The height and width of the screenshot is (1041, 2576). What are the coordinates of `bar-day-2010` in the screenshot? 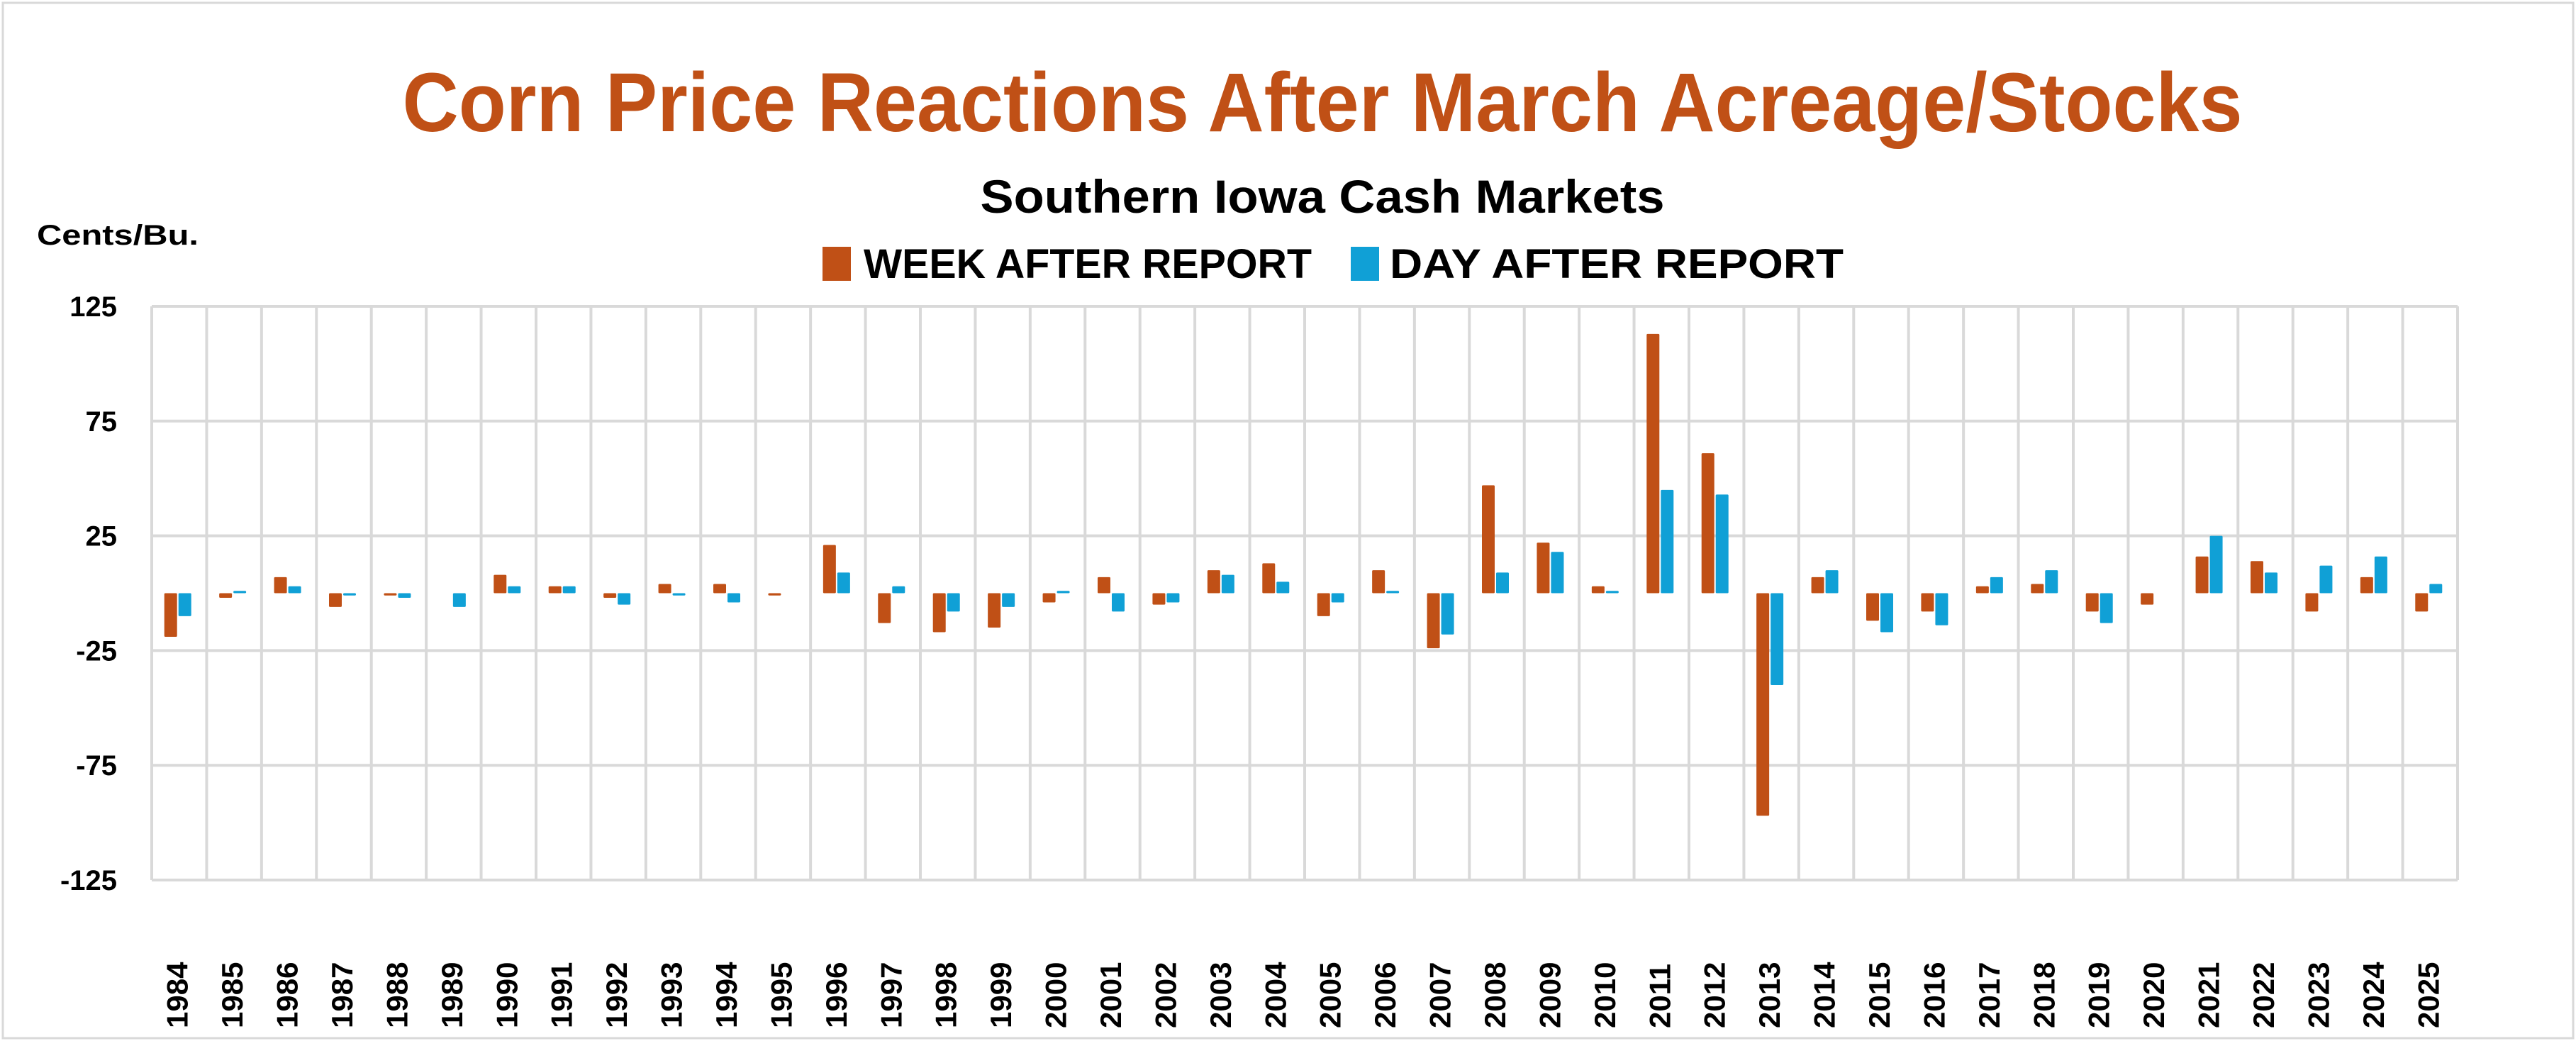 It's located at (1612, 592).